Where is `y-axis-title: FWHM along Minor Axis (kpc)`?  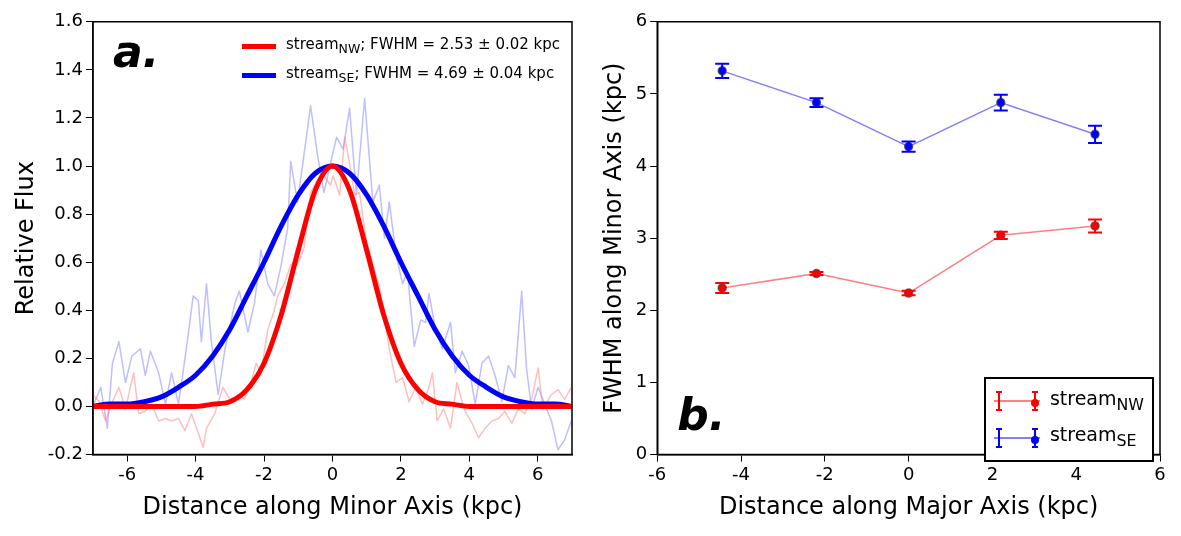 y-axis-title: FWHM along Minor Axis (kpc) is located at coordinates (612, 238).